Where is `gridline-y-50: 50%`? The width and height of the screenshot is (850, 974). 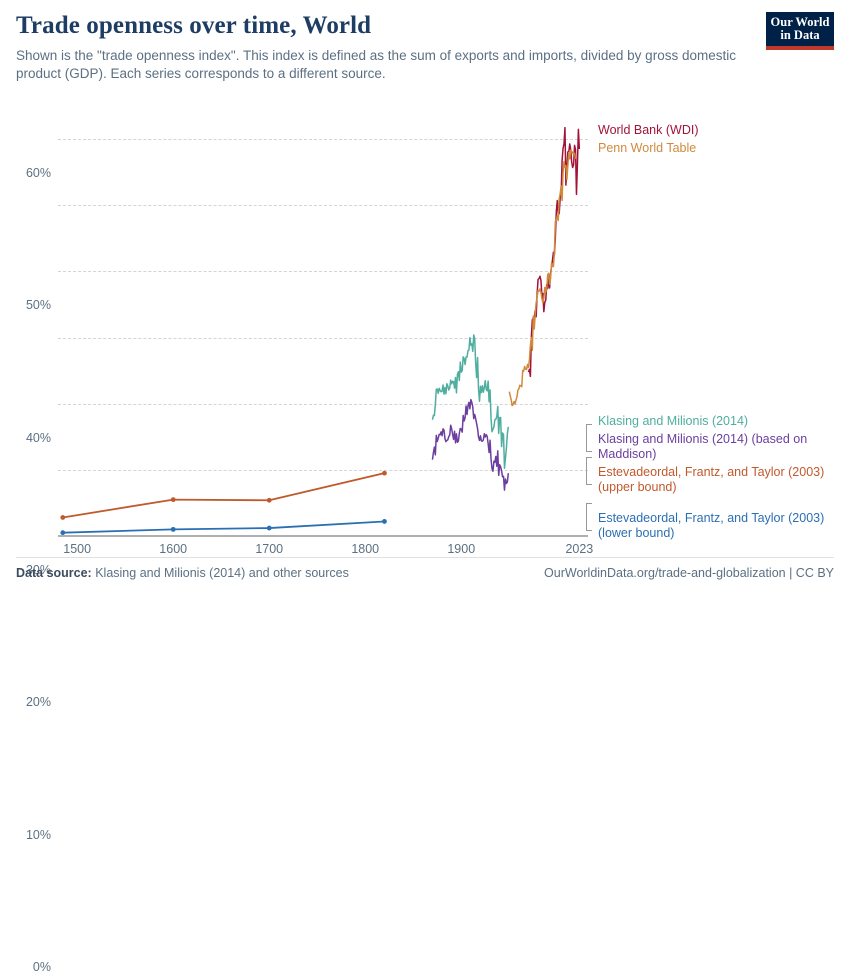 gridline-y-50: 50% is located at coordinates (307, 258).